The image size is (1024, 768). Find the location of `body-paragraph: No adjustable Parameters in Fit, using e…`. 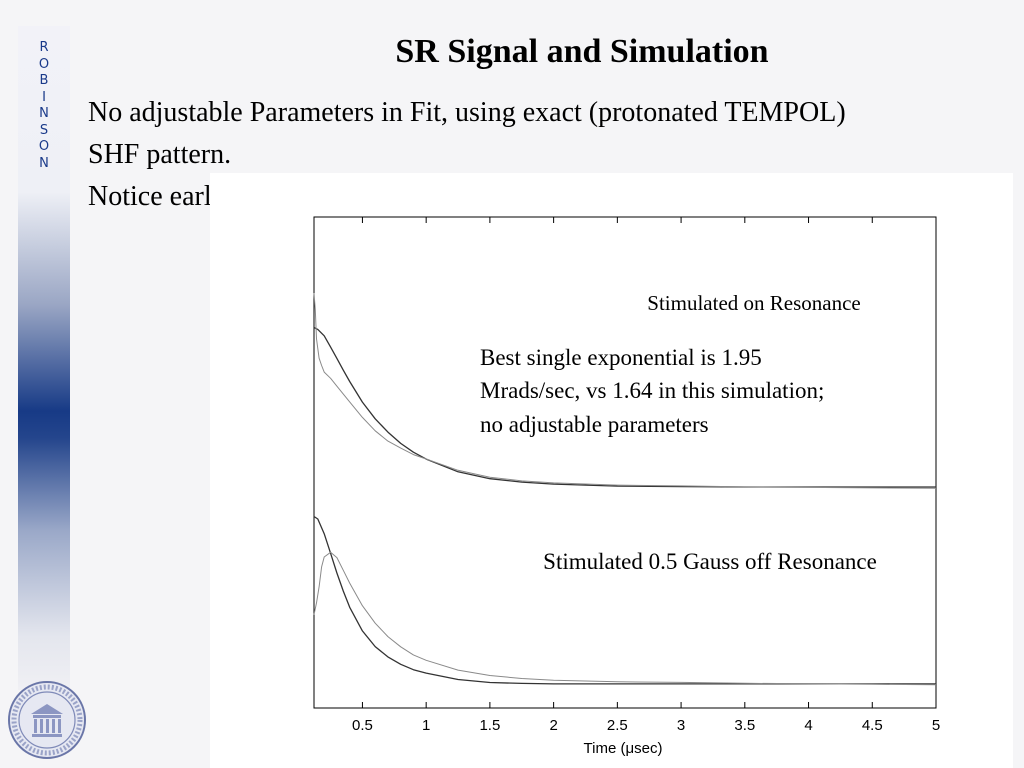

body-paragraph: No adjustable Parameters in Fit, using e… is located at coordinates (467, 133).